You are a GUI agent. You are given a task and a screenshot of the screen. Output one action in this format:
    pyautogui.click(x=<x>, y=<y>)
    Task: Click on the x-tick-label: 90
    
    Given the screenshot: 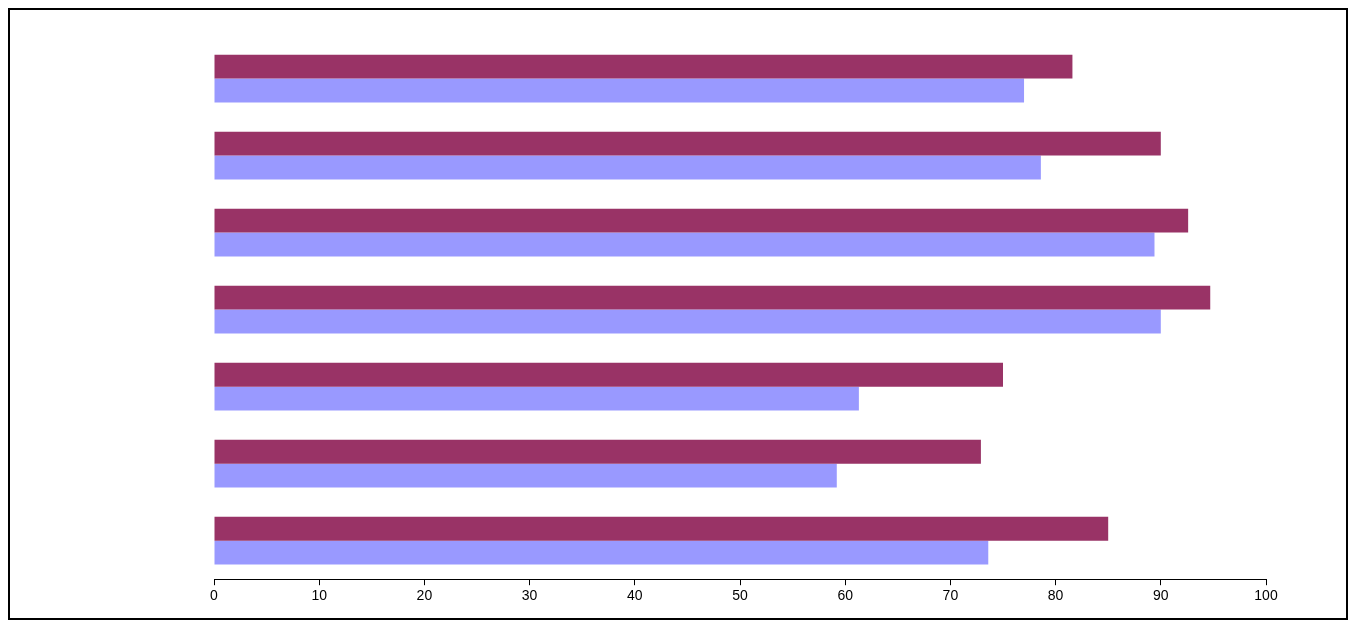 What is the action you would take?
    pyautogui.click(x=1161, y=595)
    